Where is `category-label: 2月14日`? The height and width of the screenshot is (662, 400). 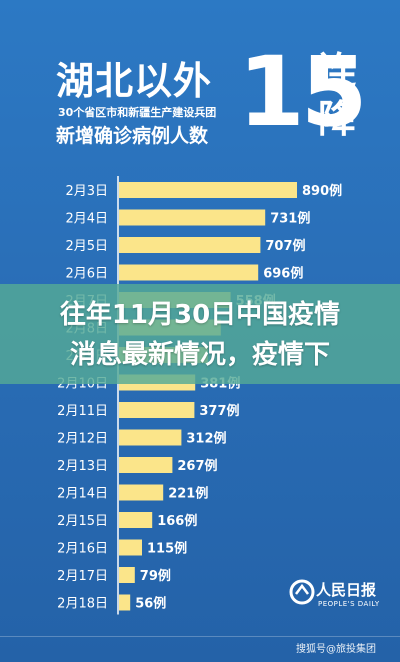
category-label: 2月14日 is located at coordinates (82, 494).